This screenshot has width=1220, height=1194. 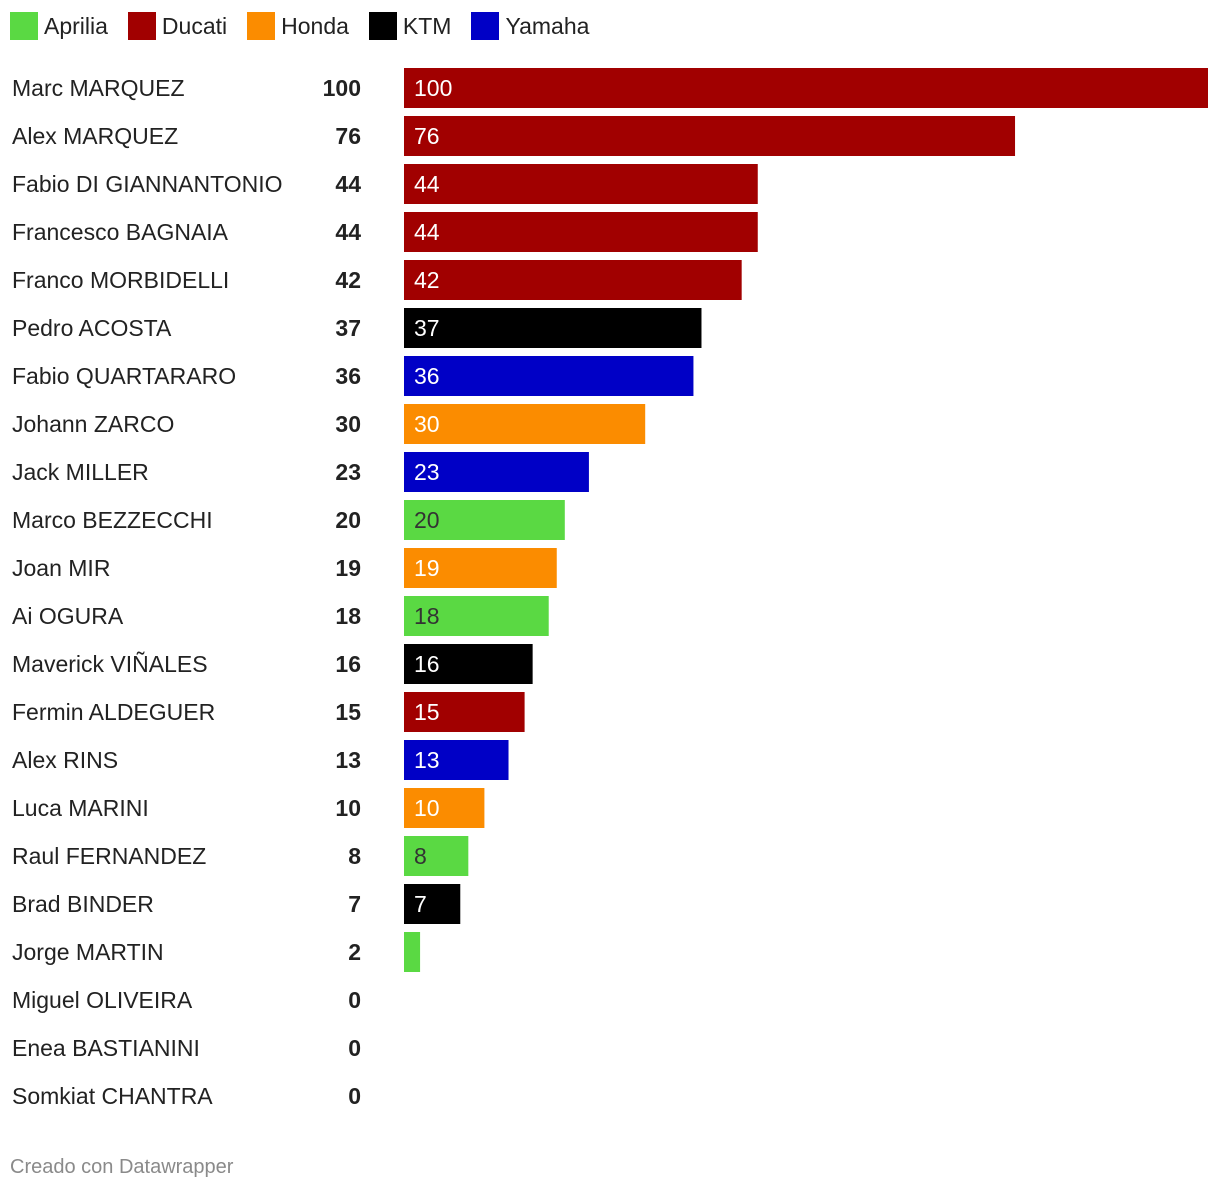 I want to click on rider-name-label: Raul FERNANDEZ, so click(x=109, y=856).